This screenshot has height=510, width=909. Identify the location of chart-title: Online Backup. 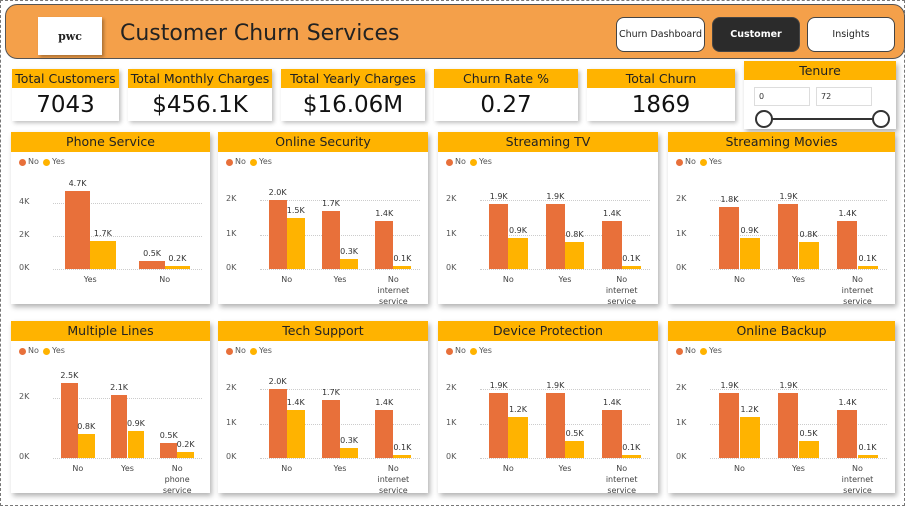
(781, 331).